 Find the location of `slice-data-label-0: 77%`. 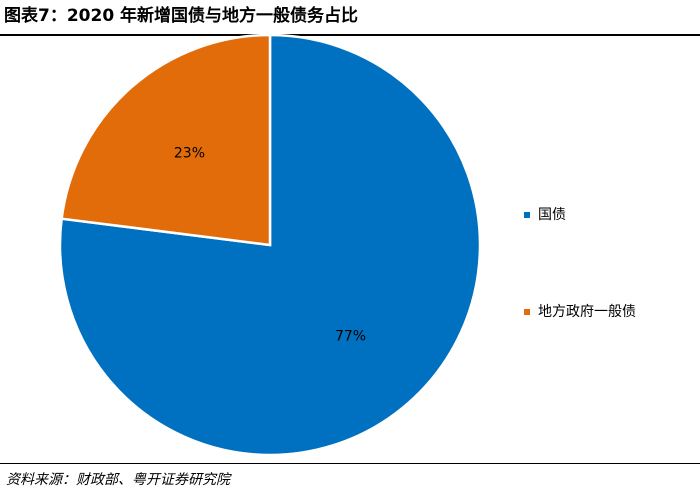

slice-data-label-0: 77% is located at coordinates (350, 336).